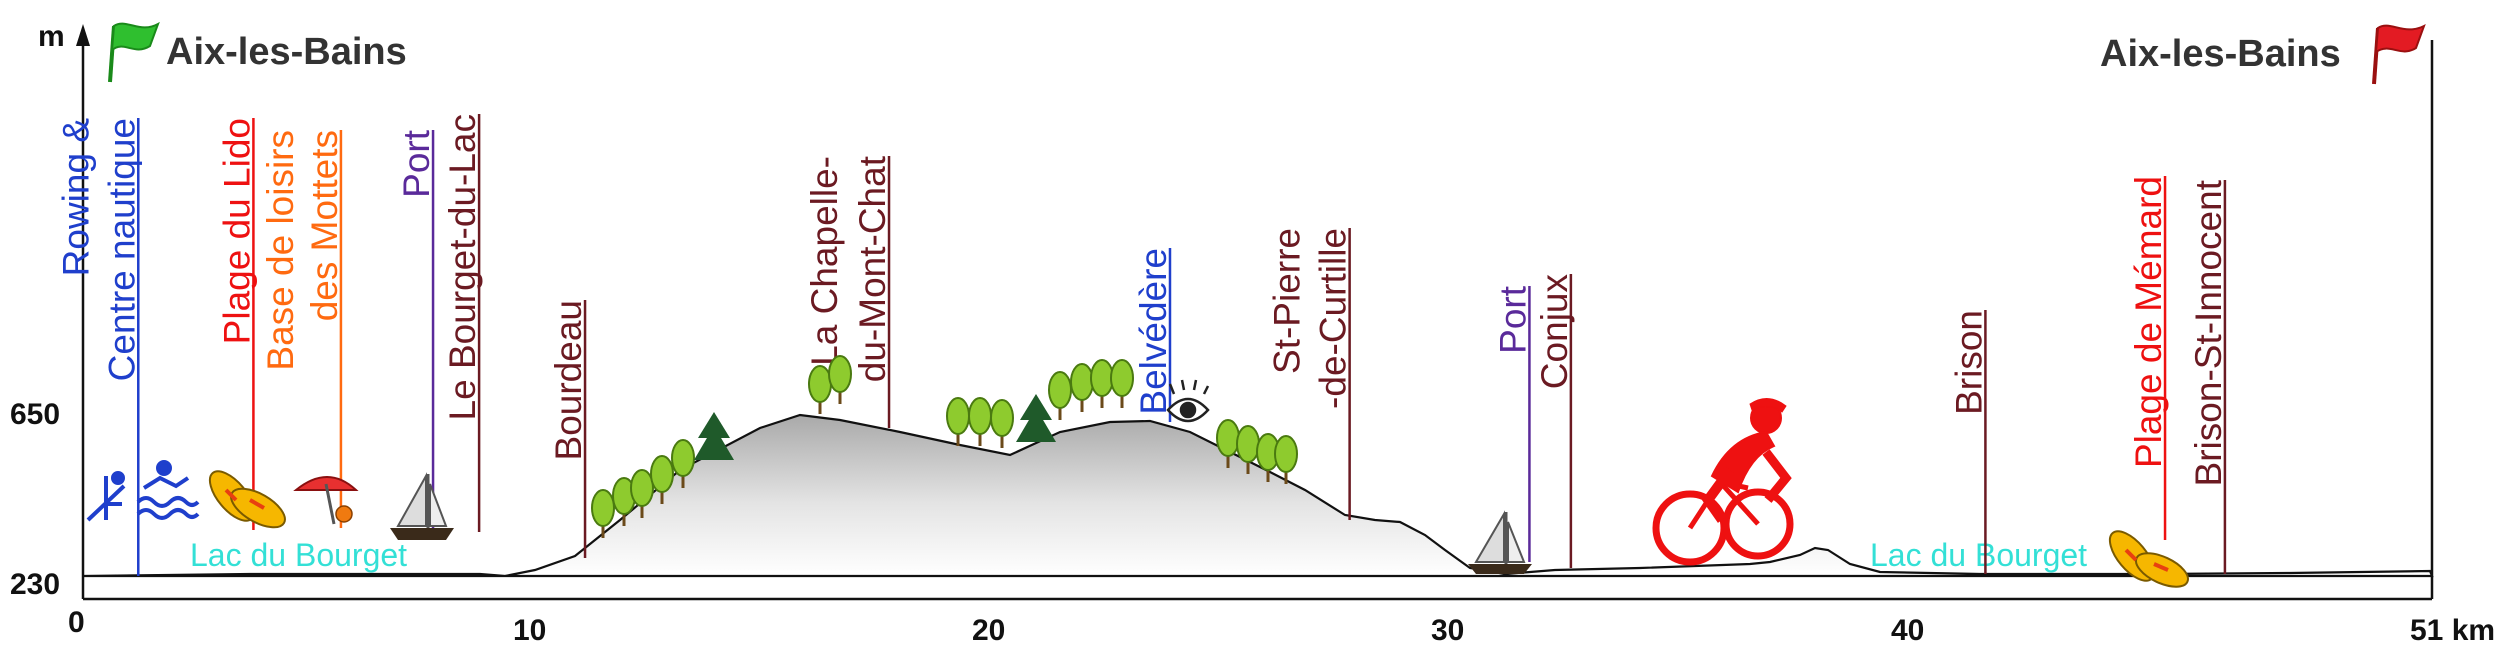 The height and width of the screenshot is (660, 2510). I want to click on end-town-label: Aix-les-Bains, so click(2220, 54).